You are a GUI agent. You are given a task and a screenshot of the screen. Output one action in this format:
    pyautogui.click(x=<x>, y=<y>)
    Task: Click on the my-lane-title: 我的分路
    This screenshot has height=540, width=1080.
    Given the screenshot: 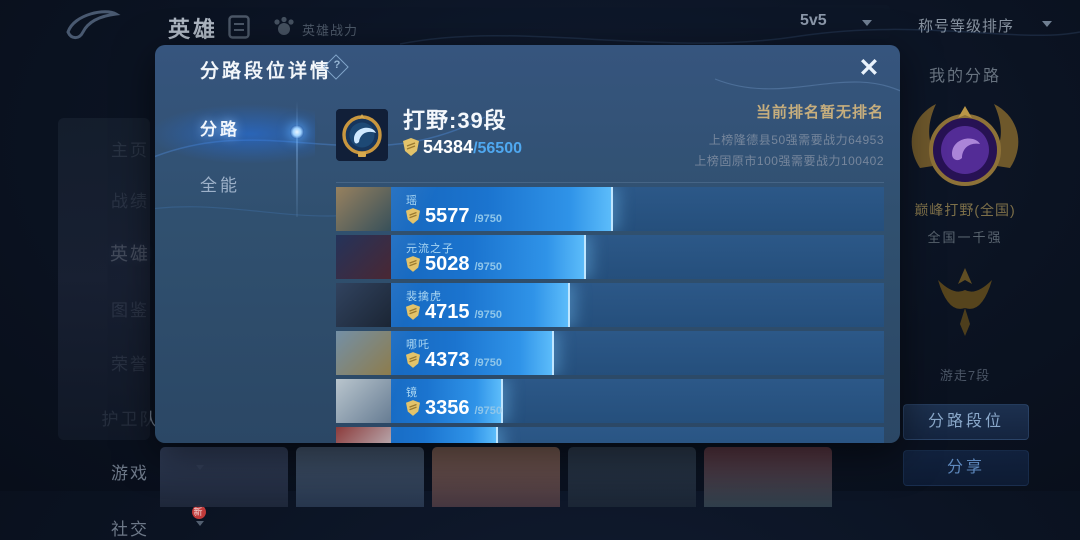 What is the action you would take?
    pyautogui.click(x=964, y=76)
    